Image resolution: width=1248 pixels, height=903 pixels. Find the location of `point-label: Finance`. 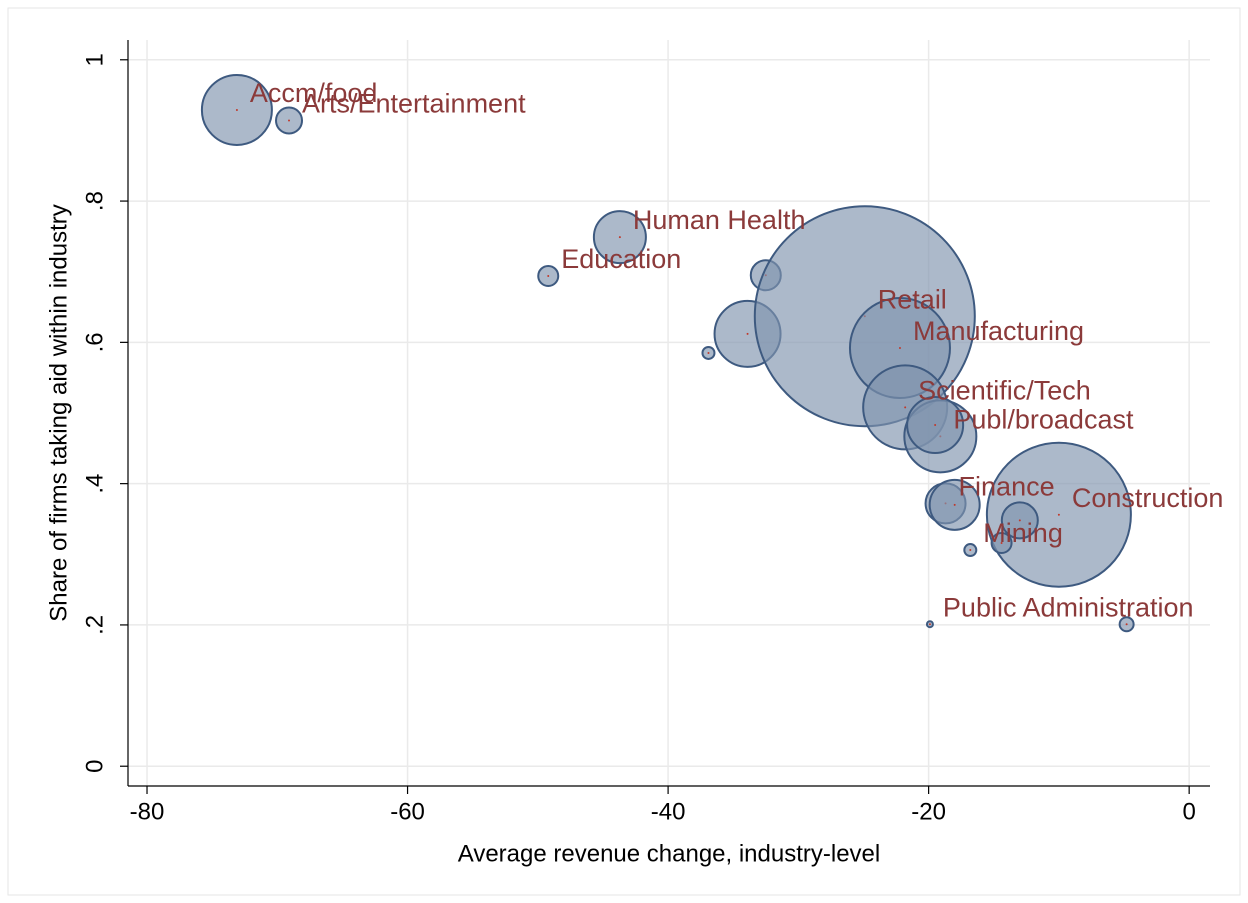

point-label: Finance is located at coordinates (1007, 487).